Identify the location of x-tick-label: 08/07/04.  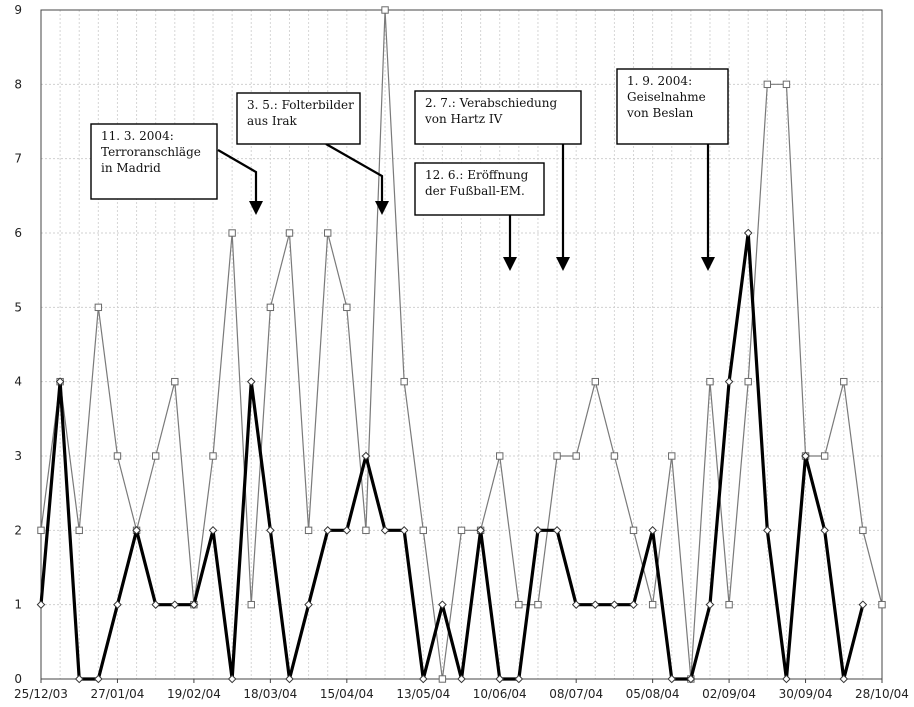
(576, 694).